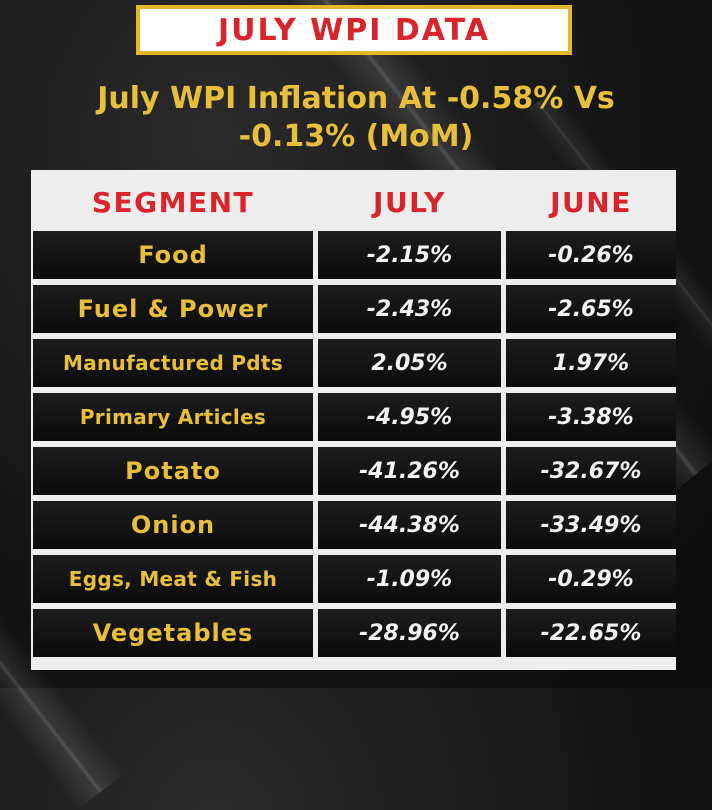 The height and width of the screenshot is (810, 712). What do you see at coordinates (173, 471) in the screenshot?
I see `segment-cell: Potato` at bounding box center [173, 471].